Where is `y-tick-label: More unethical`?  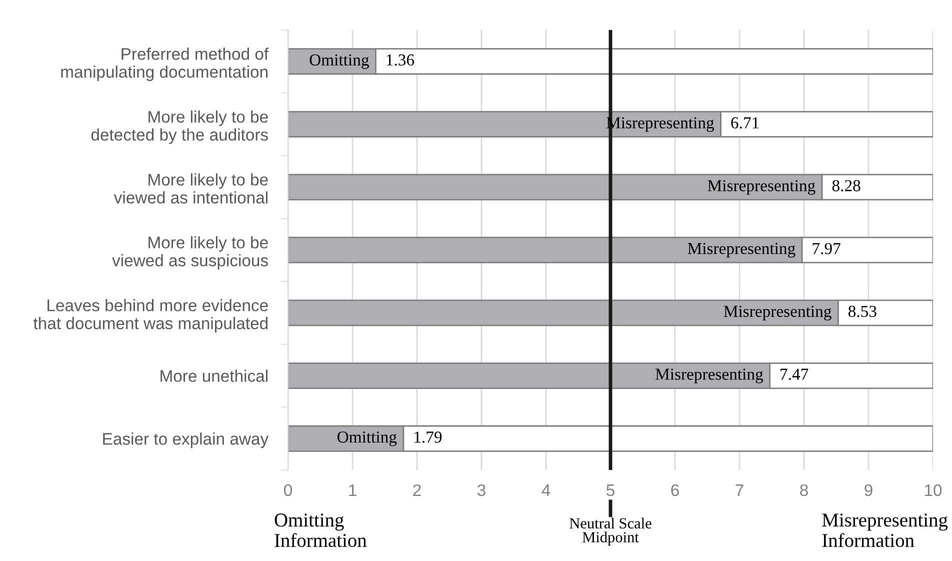
y-tick-label: More unethical is located at coordinates (214, 376).